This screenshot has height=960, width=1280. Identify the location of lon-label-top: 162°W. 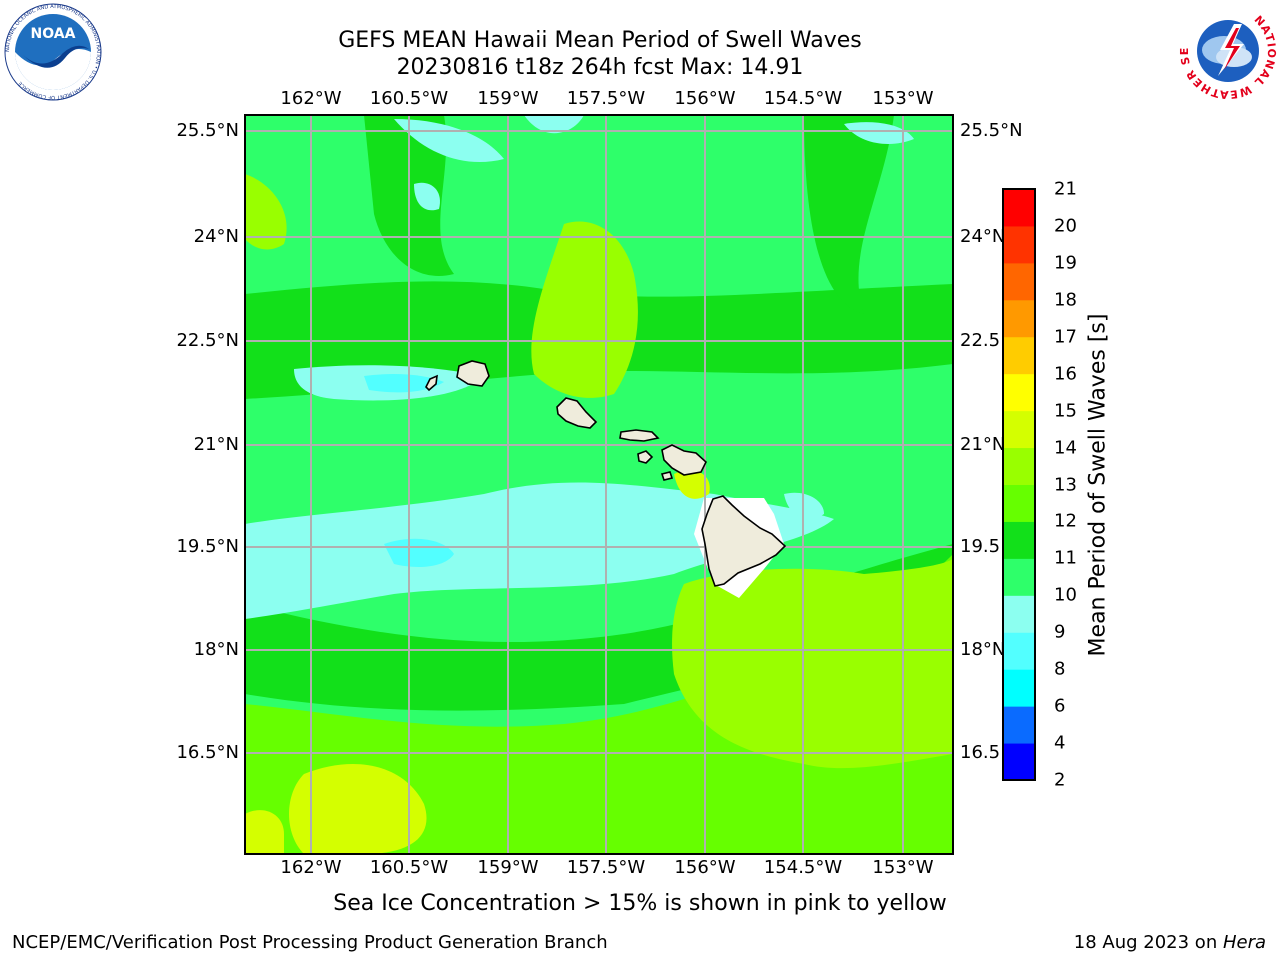
(311, 98).